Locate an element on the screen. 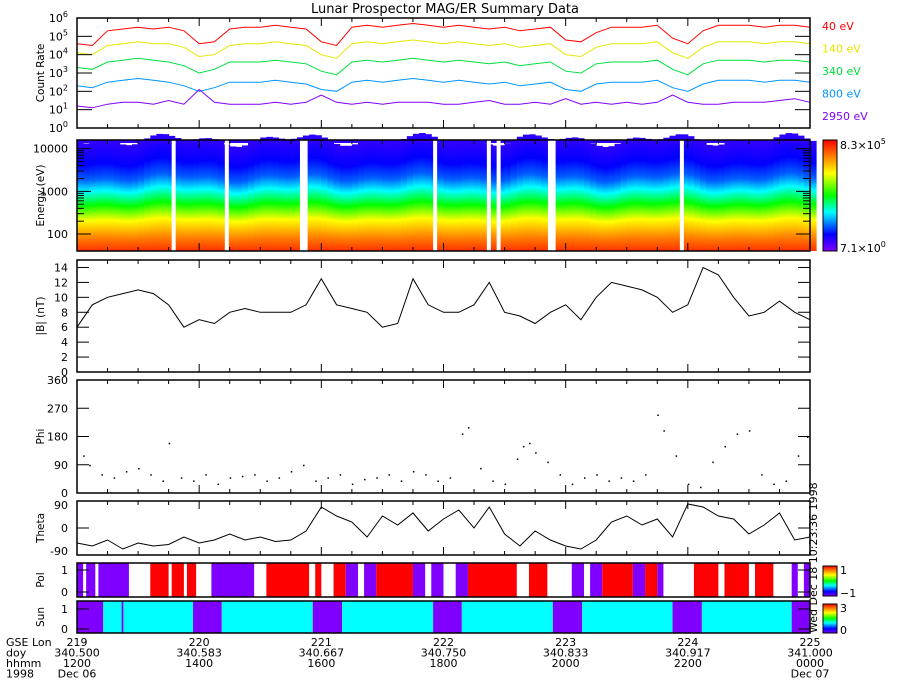  count-rate-ytick-label: 10⁶ is located at coordinates (58, 17).